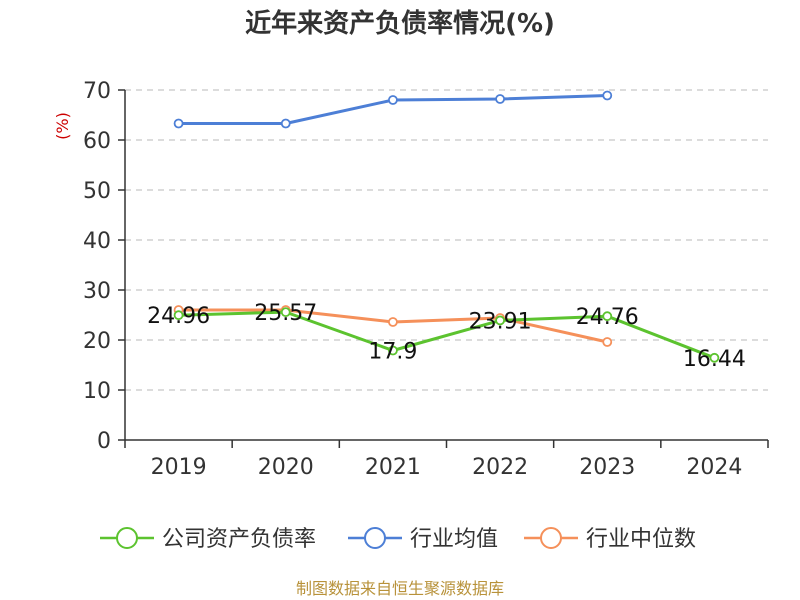  What do you see at coordinates (393, 467) in the screenshot?
I see `x-tick-label: 2021` at bounding box center [393, 467].